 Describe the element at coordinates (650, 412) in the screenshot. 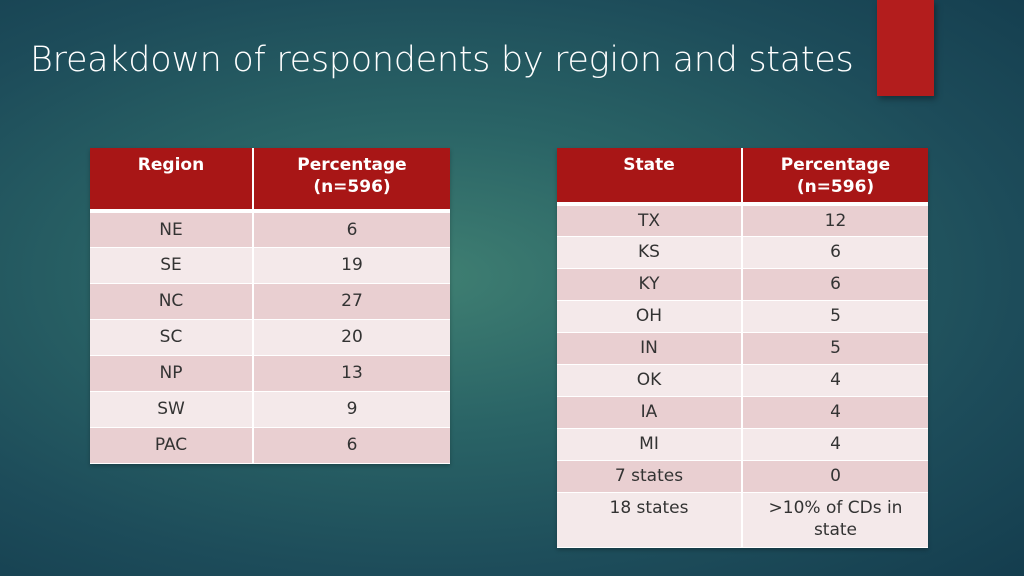

I see `state-cell: IA` at that location.